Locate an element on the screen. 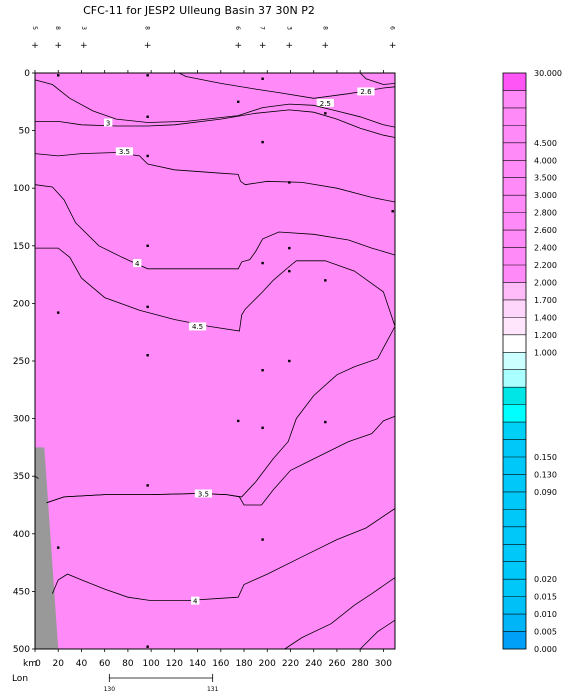  station-id: 3 is located at coordinates (288, 28).